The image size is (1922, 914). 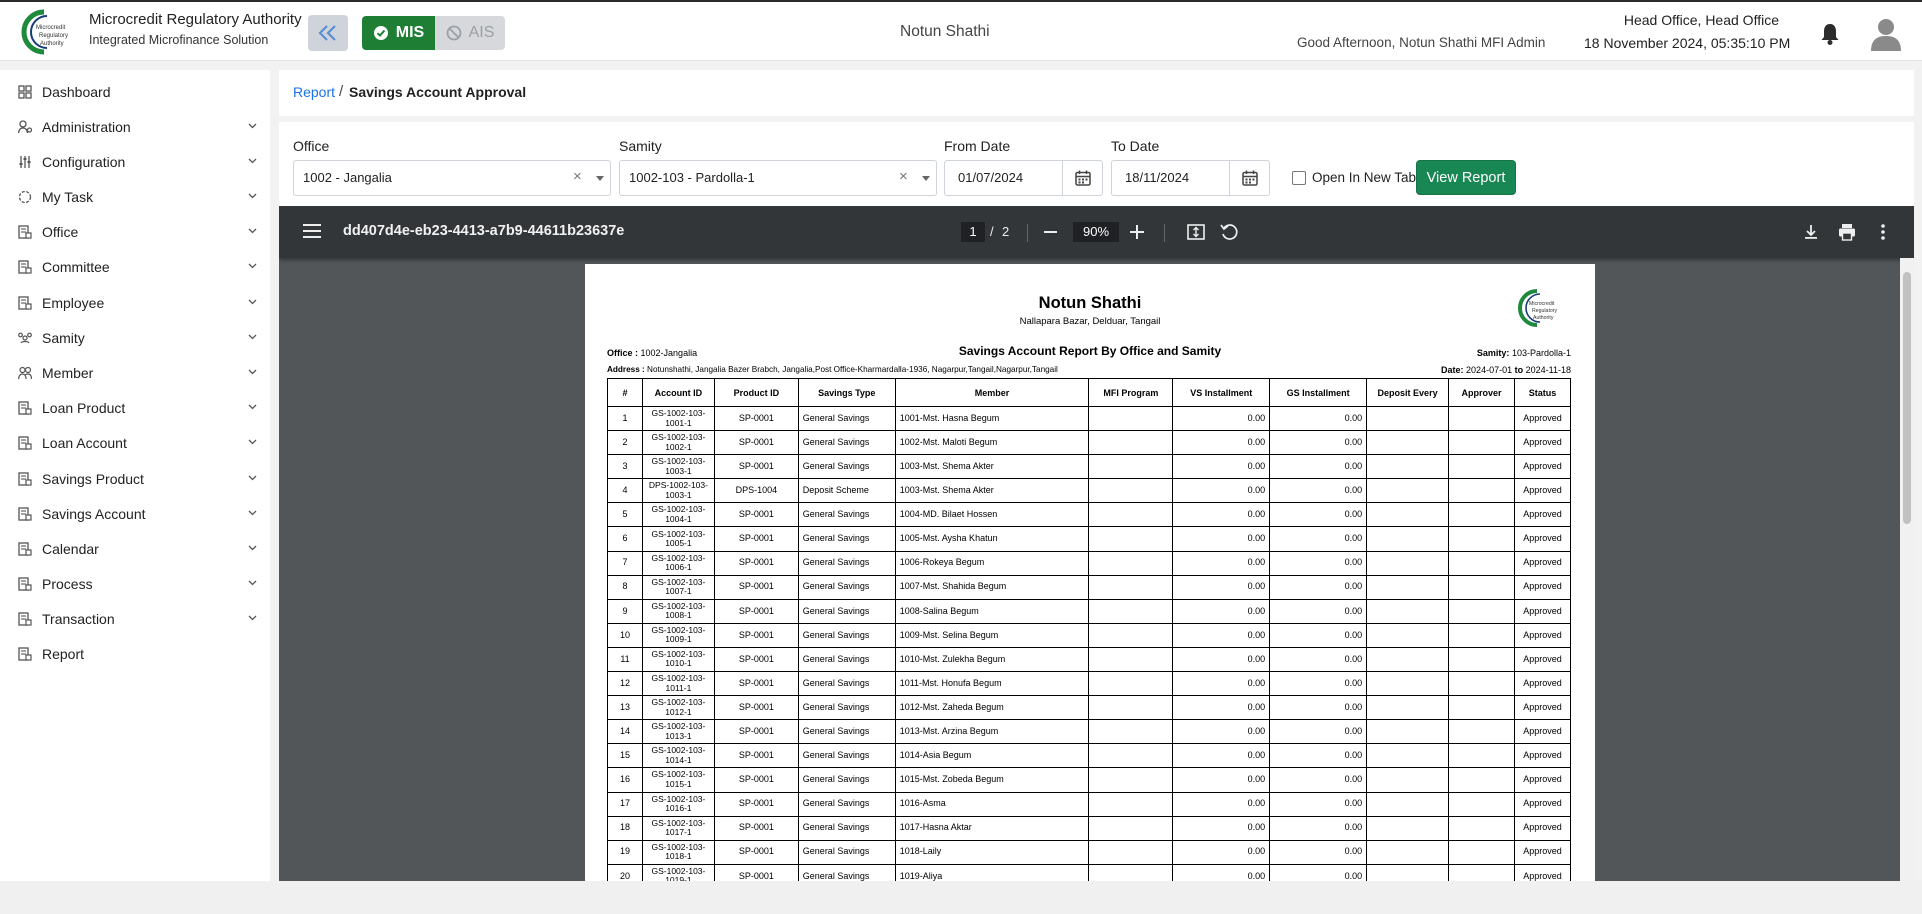 I want to click on sidebar-item-calendar: Calendar, so click(x=135, y=549).